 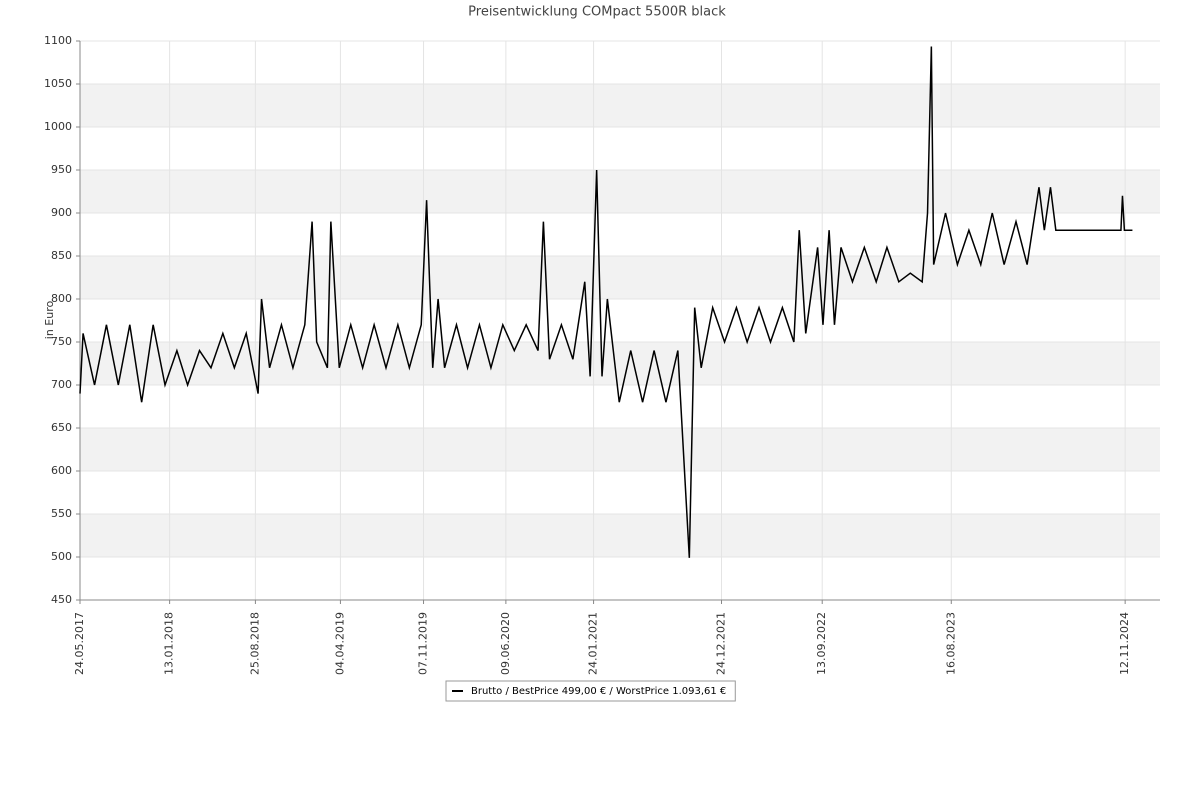 What do you see at coordinates (339, 643) in the screenshot?
I see `x-tick-label: 04.04.2019` at bounding box center [339, 643].